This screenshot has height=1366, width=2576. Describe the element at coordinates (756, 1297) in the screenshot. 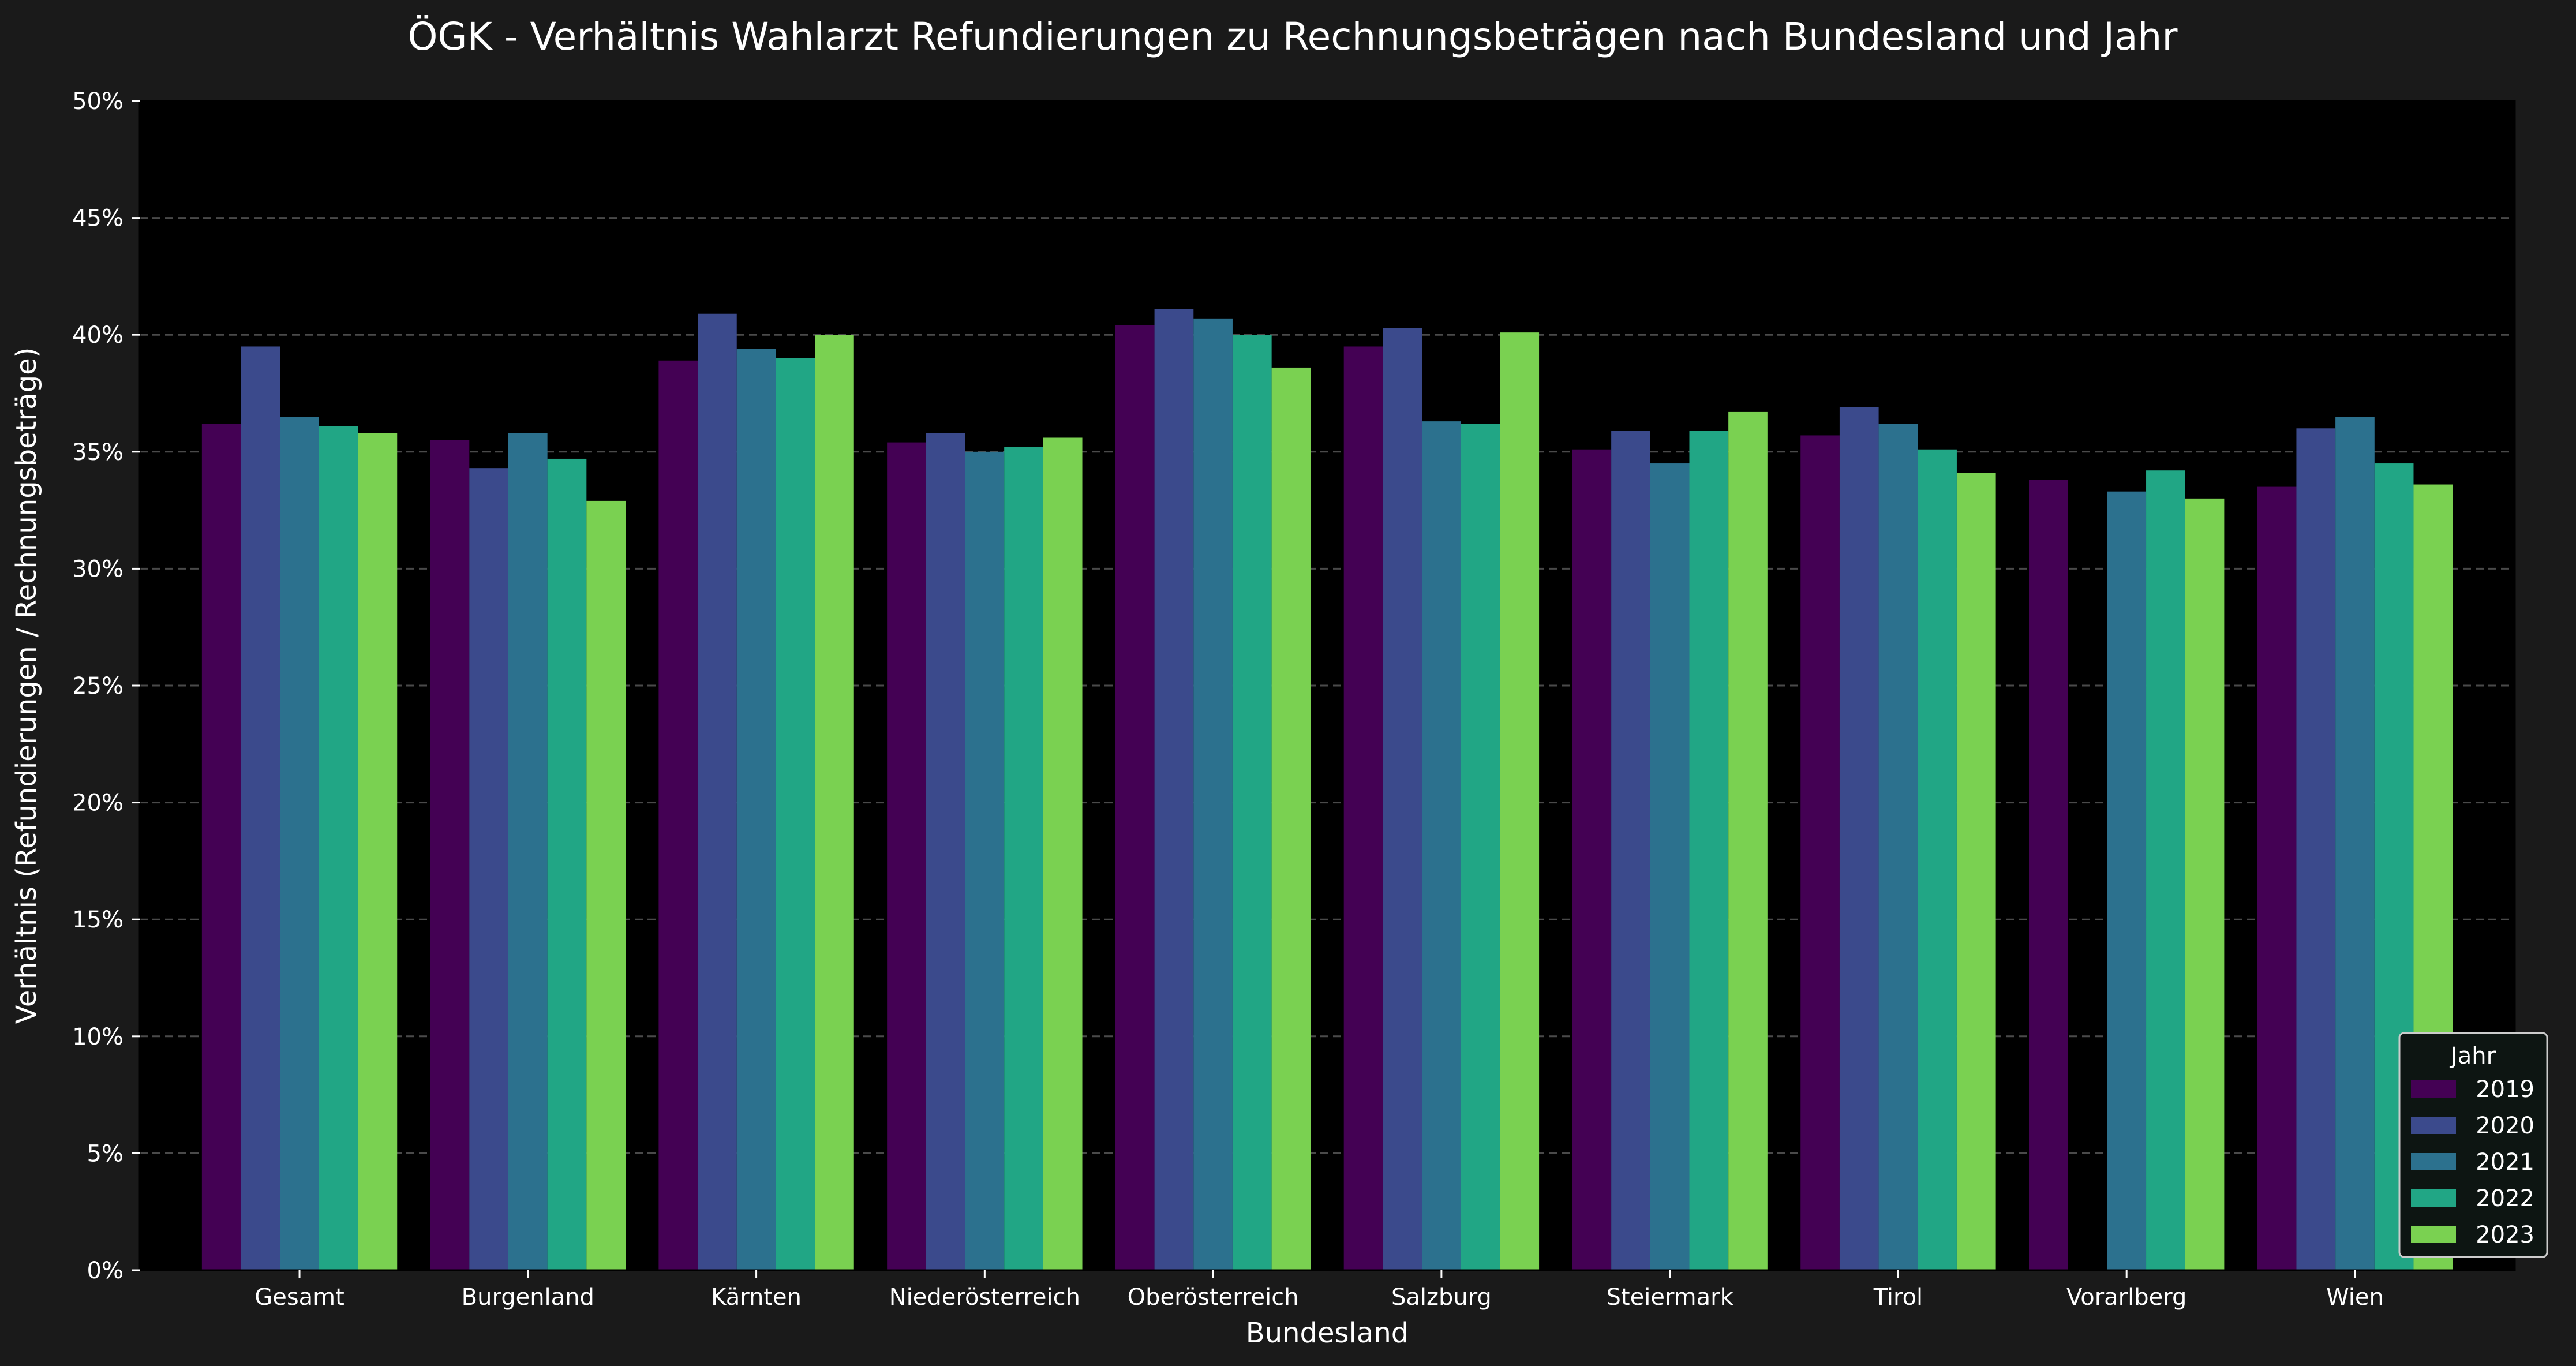

I see `x-tick-label: Kärnten` at that location.